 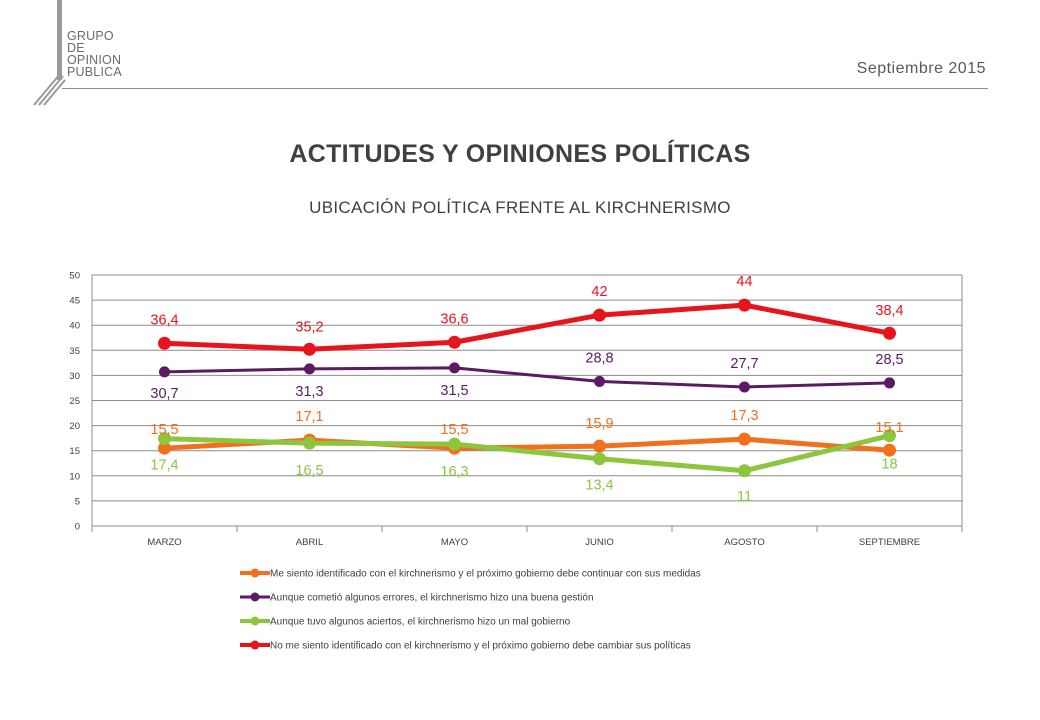 I want to click on data-label: 36,6, so click(x=454, y=319).